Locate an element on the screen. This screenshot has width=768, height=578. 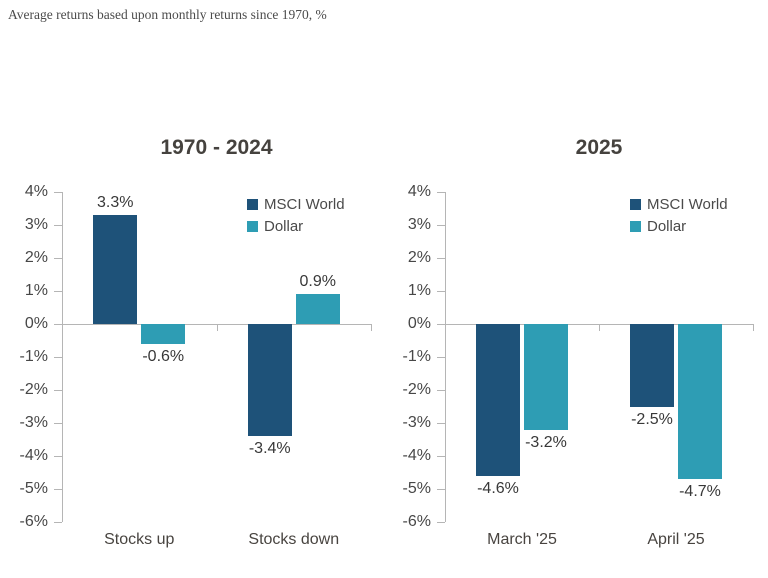
value-label-msci-world-april-25: -2.5% is located at coordinates (652, 419).